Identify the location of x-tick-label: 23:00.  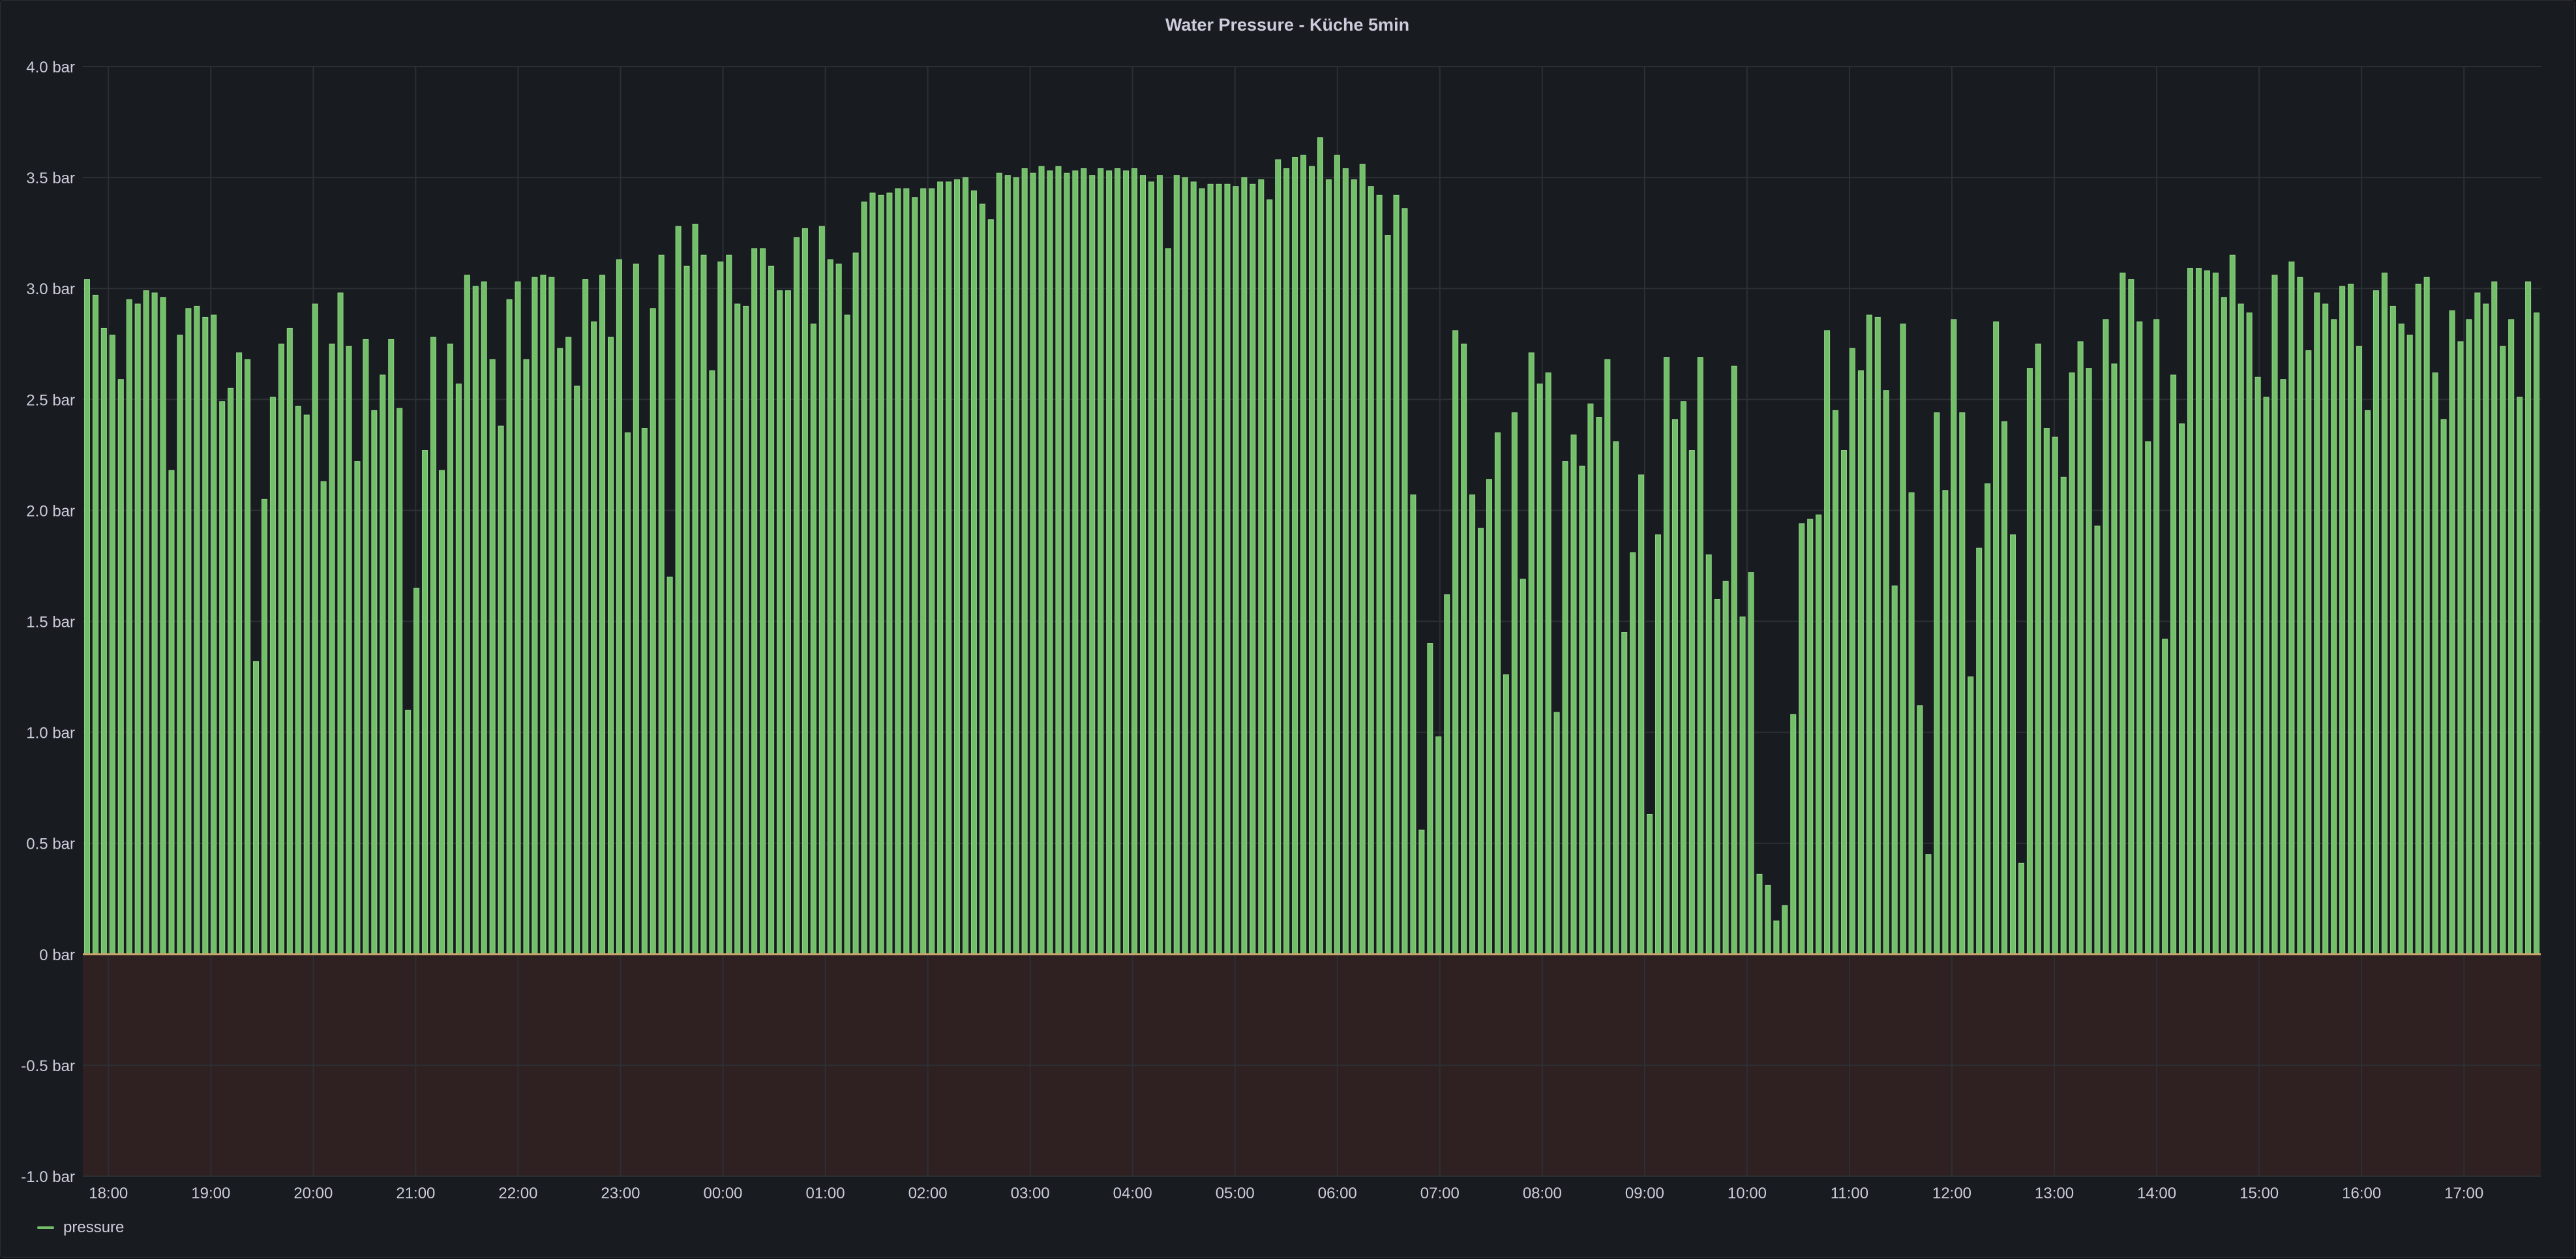
(620, 1193).